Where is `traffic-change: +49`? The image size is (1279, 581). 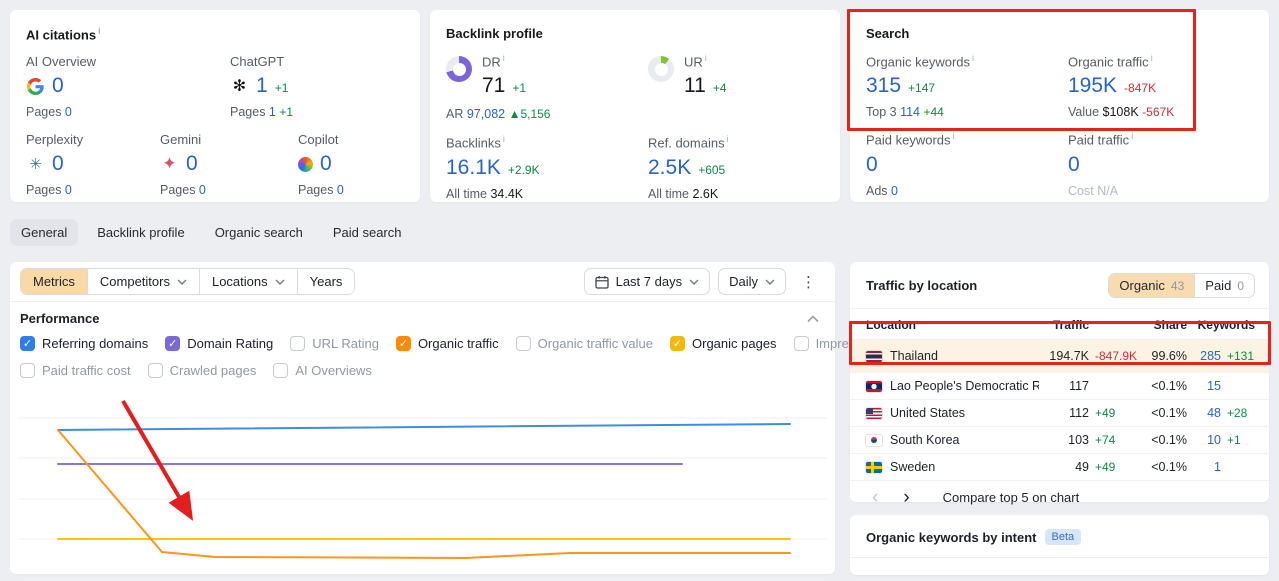
traffic-change: +49 is located at coordinates (1105, 413).